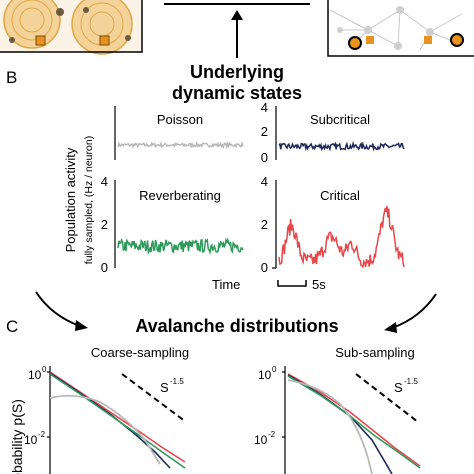 This screenshot has height=474, width=474. What do you see at coordinates (264, 157) in the screenshot?
I see `tick-subcritical-0: 0` at bounding box center [264, 157].